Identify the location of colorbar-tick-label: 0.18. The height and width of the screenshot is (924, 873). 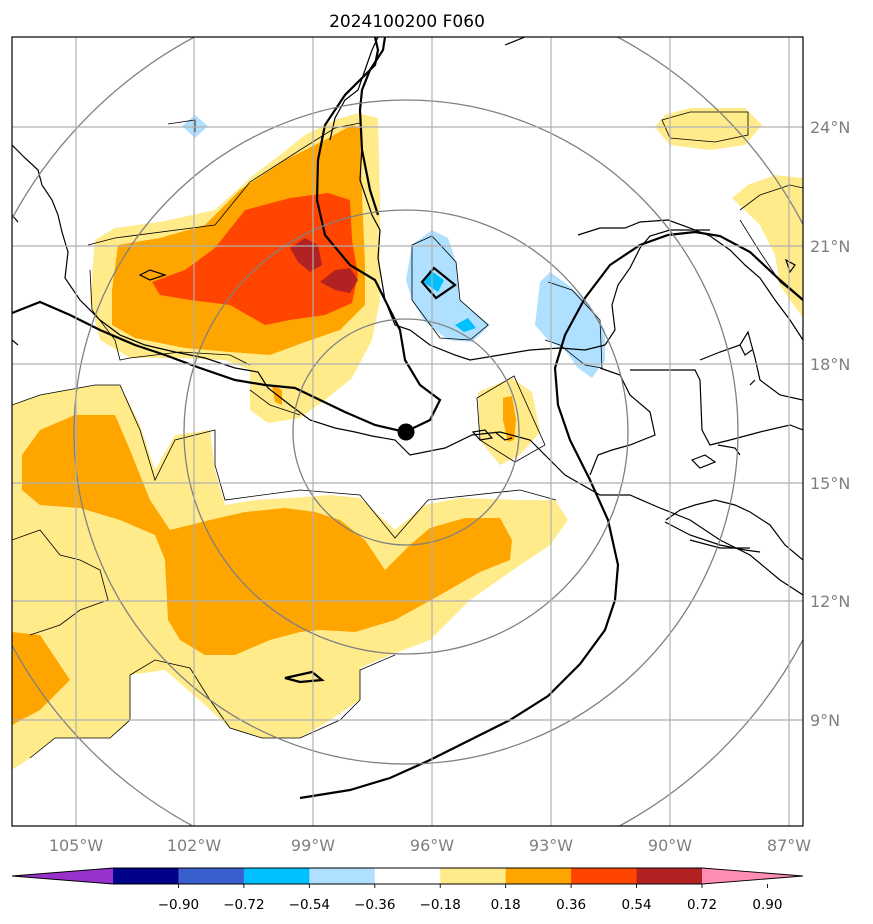
(506, 905).